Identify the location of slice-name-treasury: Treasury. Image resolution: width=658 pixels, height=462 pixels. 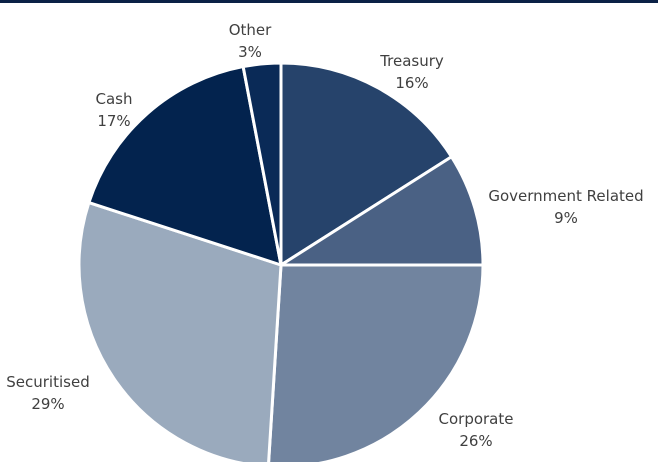
(411, 61).